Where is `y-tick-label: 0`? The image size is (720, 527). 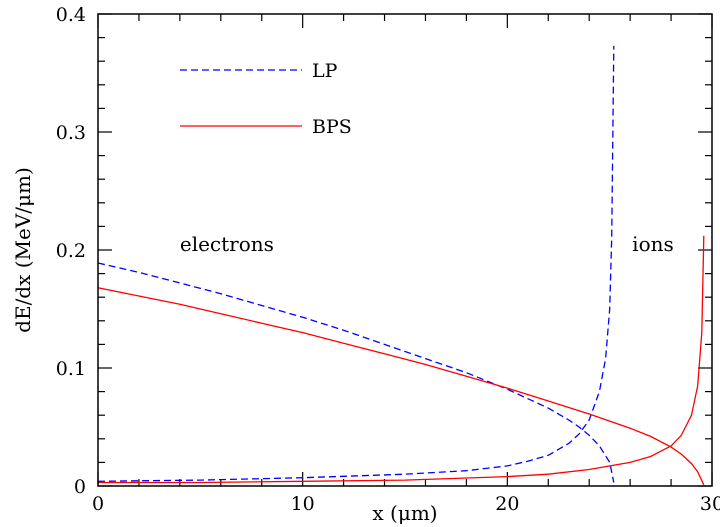
y-tick-label: 0 is located at coordinates (80, 487).